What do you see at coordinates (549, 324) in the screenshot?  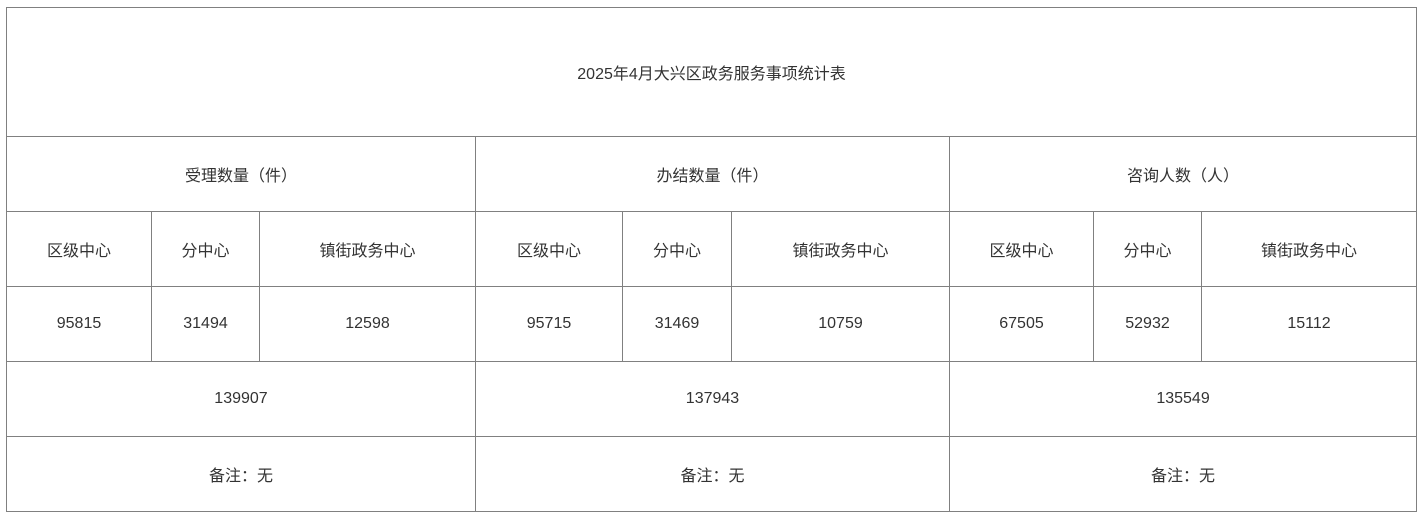 I see `value-cell: 95715` at bounding box center [549, 324].